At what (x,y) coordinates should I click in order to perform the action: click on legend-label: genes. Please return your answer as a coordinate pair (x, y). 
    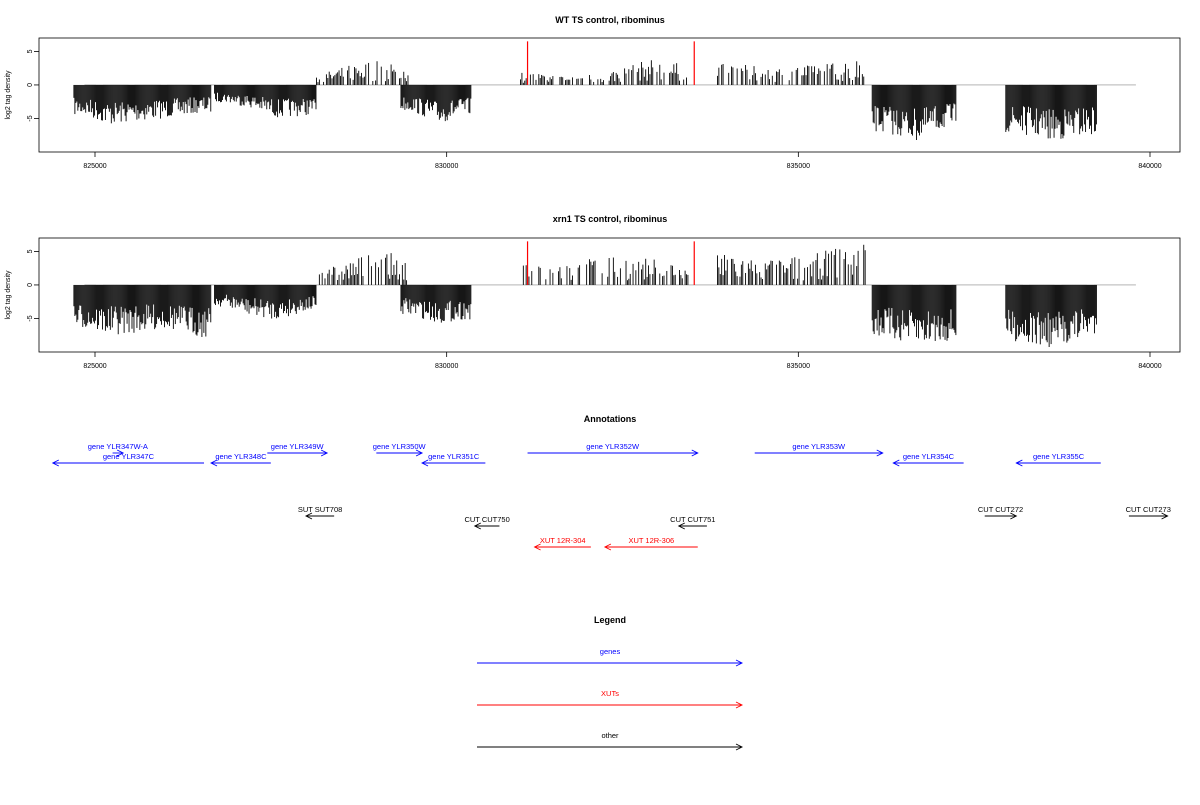
    Looking at the image, I should click on (610, 651).